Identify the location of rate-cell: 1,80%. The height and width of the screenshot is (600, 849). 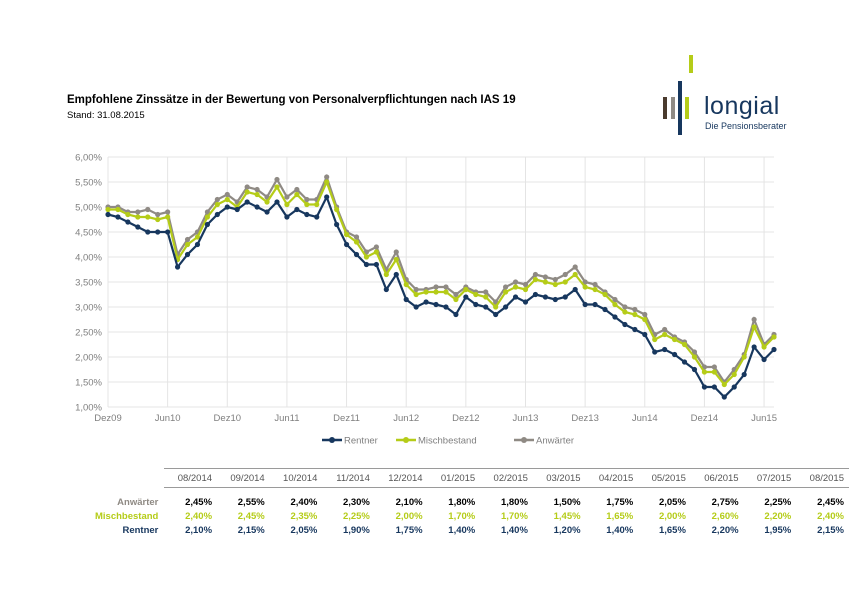
(462, 502).